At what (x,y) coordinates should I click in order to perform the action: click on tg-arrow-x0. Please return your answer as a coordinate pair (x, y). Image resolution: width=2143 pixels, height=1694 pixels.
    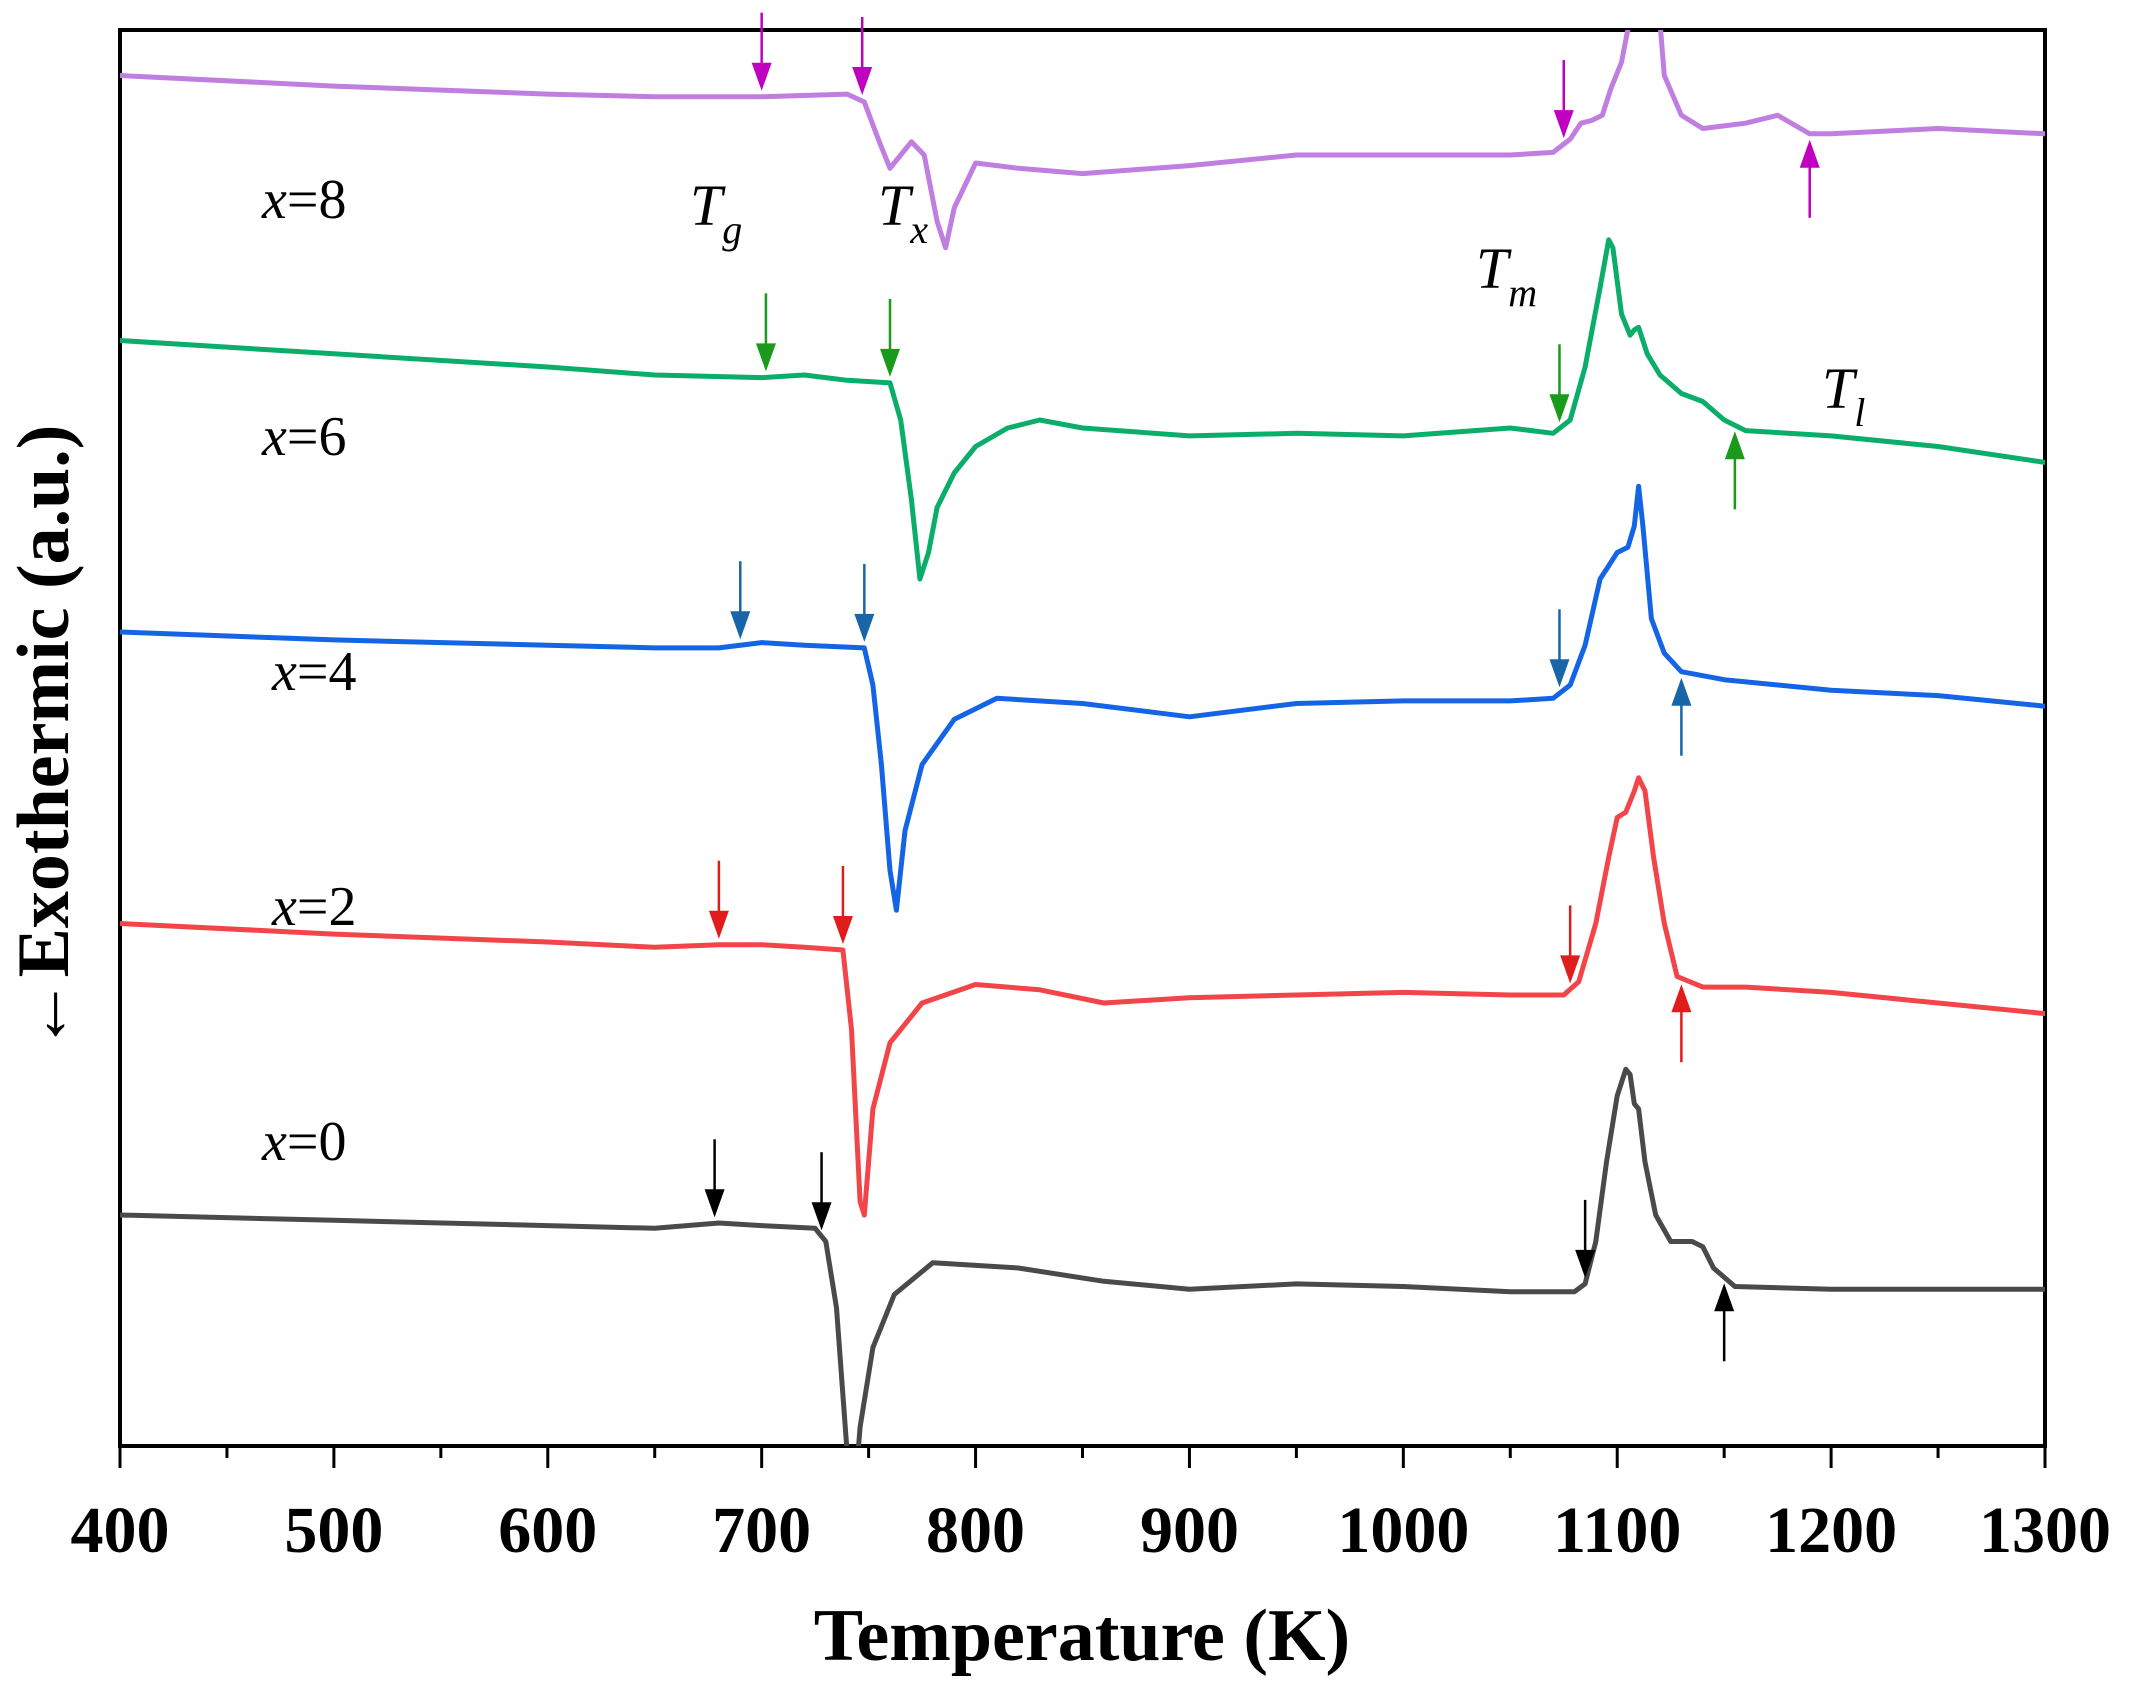
    Looking at the image, I should click on (714, 1178).